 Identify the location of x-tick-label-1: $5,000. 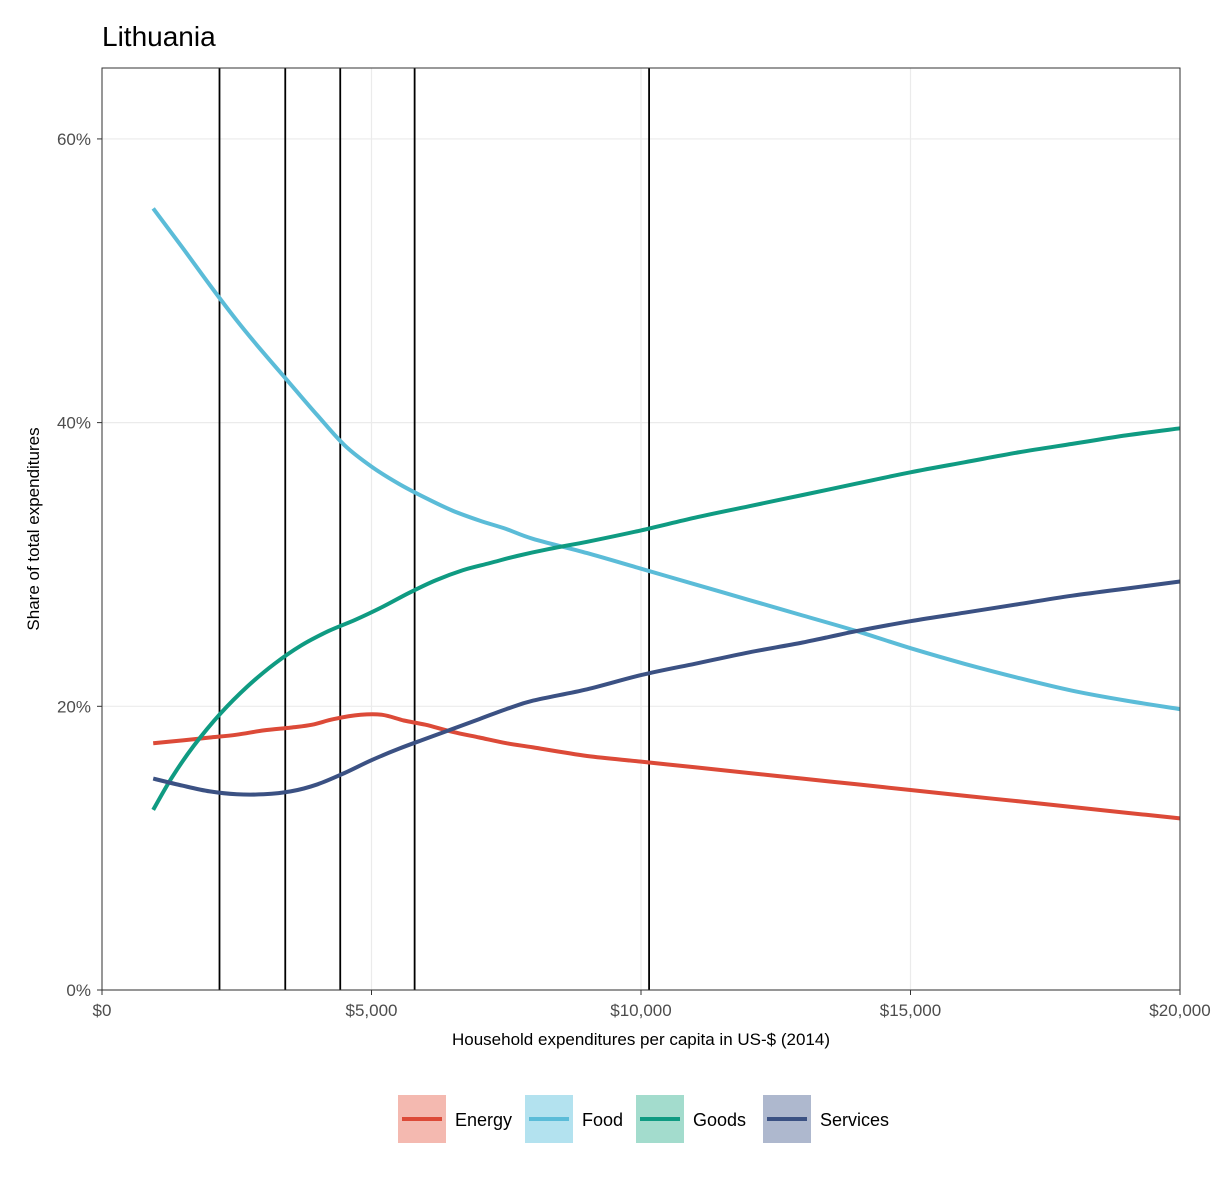
(372, 1010).